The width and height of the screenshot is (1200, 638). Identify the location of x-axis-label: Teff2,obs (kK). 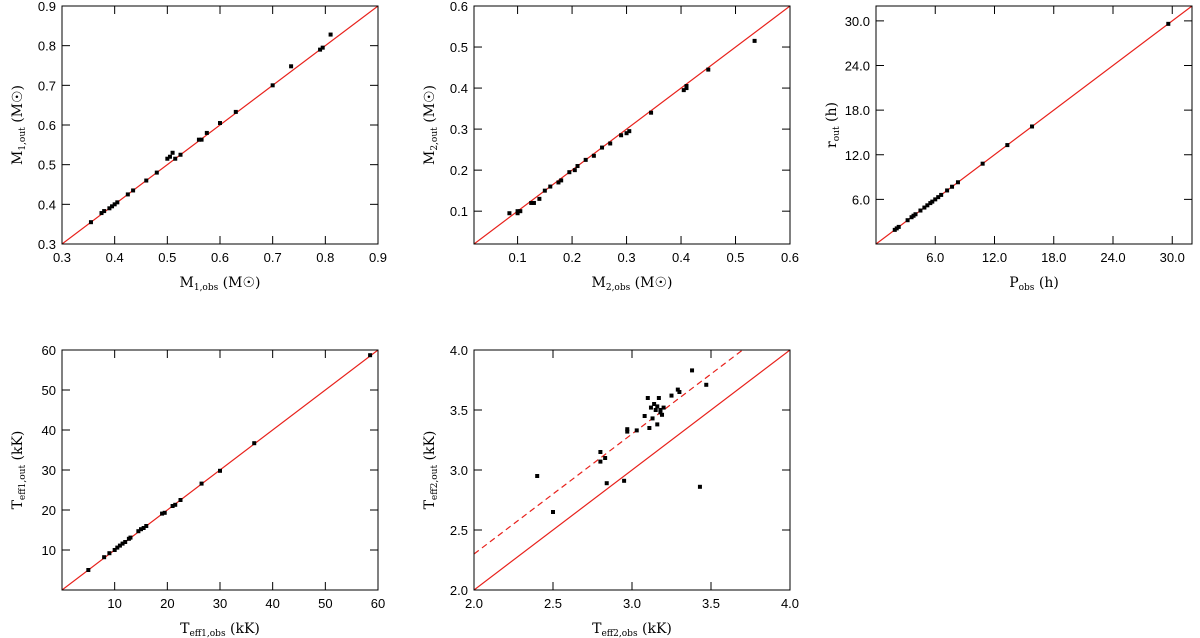
(632, 629).